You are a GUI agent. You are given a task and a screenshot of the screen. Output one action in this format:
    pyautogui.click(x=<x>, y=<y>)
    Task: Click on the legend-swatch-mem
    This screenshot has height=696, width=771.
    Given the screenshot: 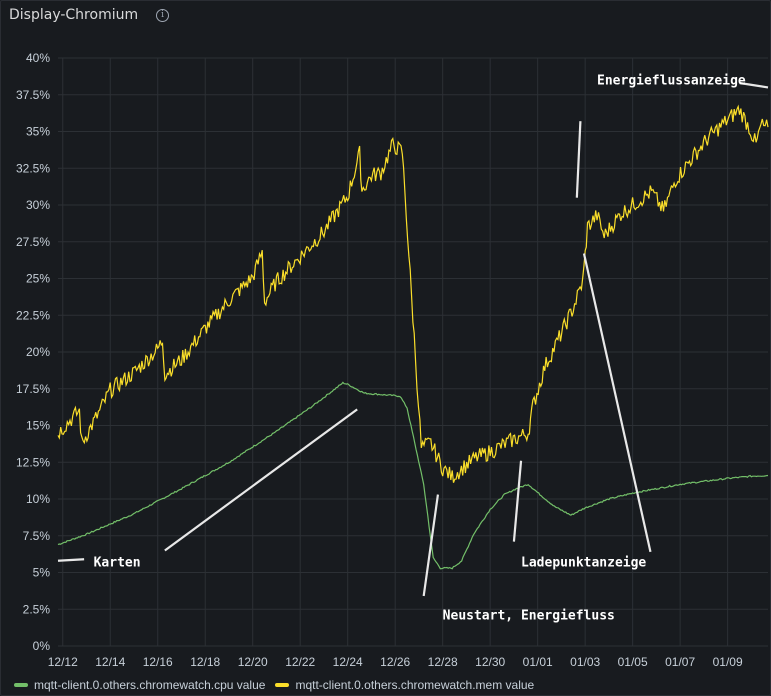 What is the action you would take?
    pyautogui.click(x=282, y=685)
    